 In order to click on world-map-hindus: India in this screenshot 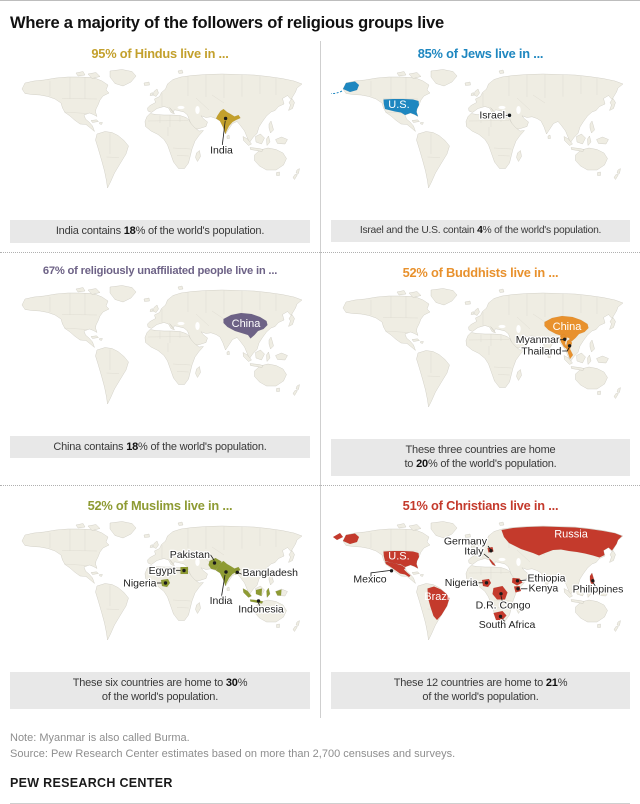, I will do `click(160, 141)`.